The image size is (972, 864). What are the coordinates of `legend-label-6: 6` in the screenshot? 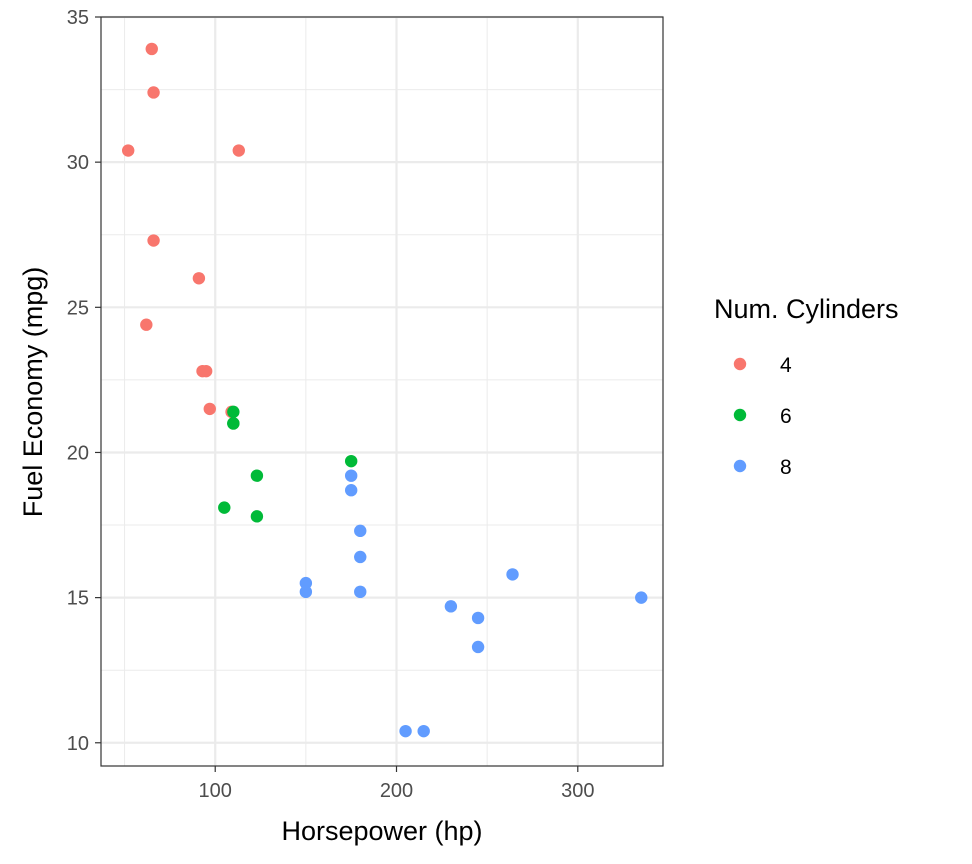 It's located at (786, 416).